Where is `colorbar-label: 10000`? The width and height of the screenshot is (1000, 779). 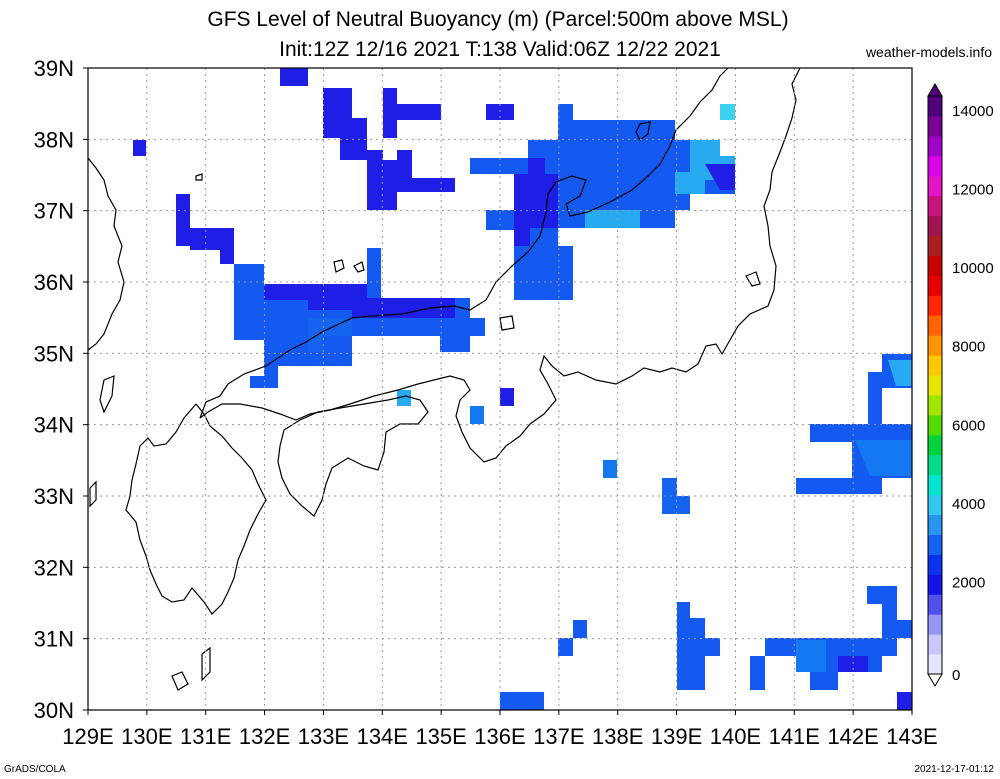 colorbar-label: 10000 is located at coordinates (973, 268).